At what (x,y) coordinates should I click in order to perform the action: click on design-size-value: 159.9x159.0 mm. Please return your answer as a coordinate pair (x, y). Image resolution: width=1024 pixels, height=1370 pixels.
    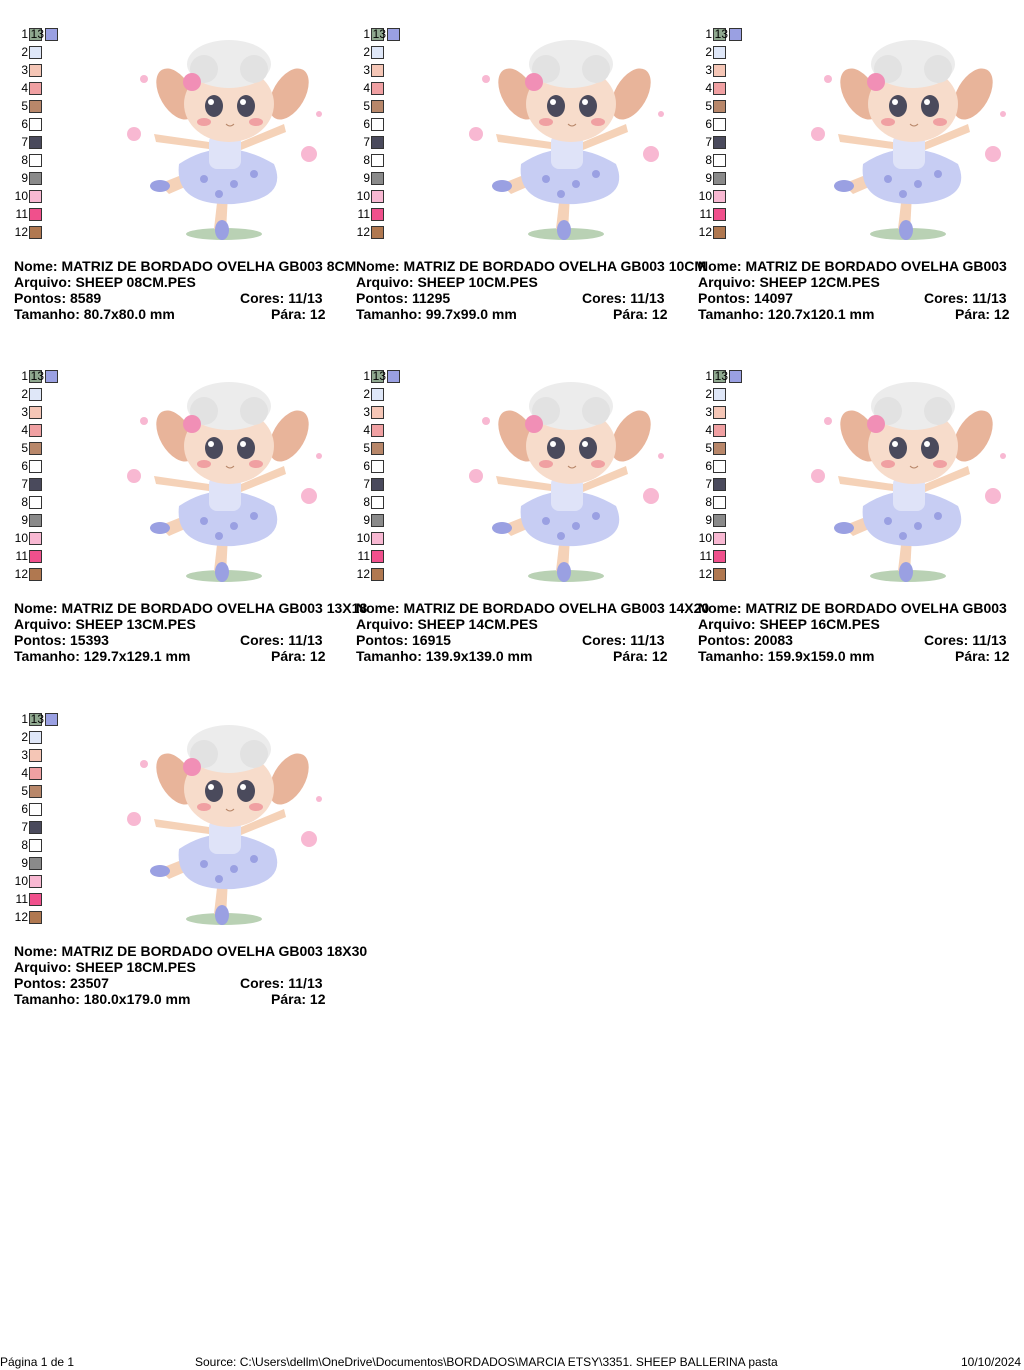
    Looking at the image, I should click on (821, 656).